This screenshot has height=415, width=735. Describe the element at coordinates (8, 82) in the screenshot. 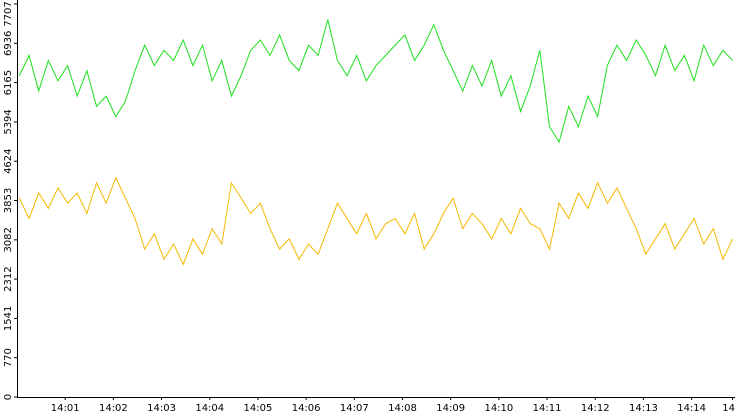

I see `y-tick-label: 6165` at that location.